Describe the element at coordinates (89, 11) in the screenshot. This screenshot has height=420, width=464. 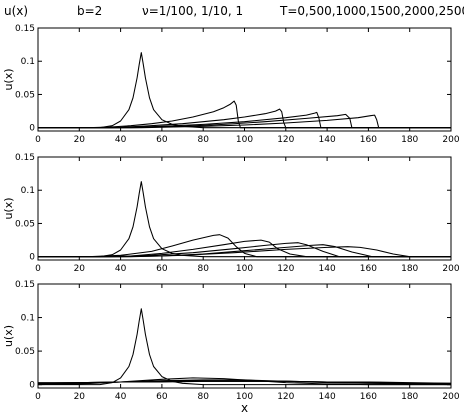
I see `title-b-parameter: b=2` at that location.